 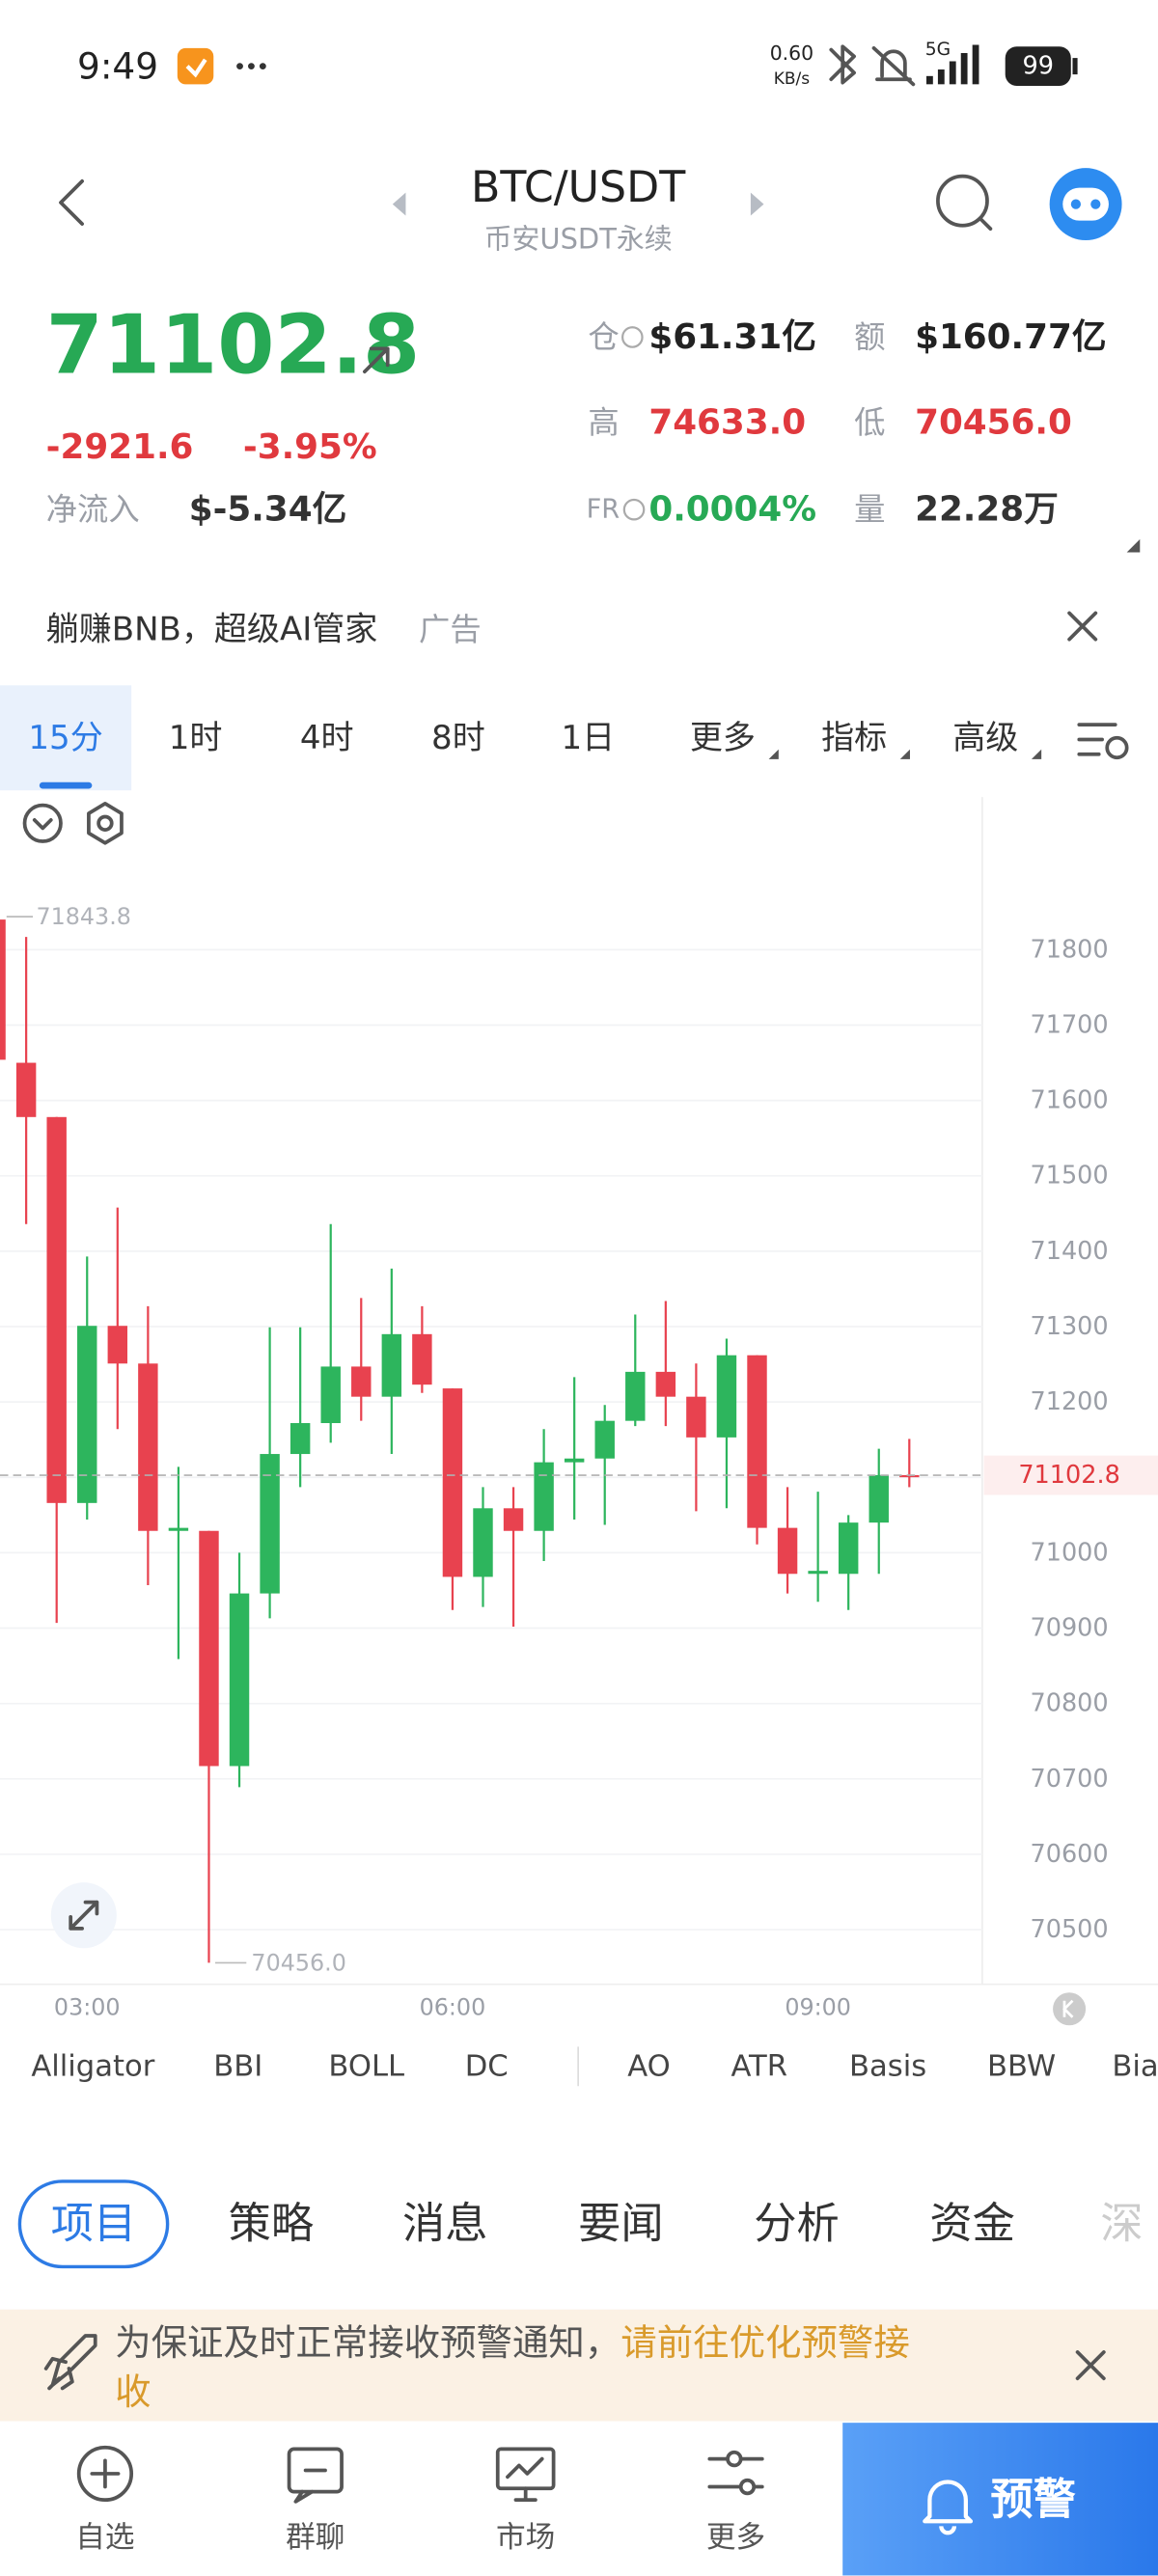 I want to click on chart-config-button, so click(x=105, y=824).